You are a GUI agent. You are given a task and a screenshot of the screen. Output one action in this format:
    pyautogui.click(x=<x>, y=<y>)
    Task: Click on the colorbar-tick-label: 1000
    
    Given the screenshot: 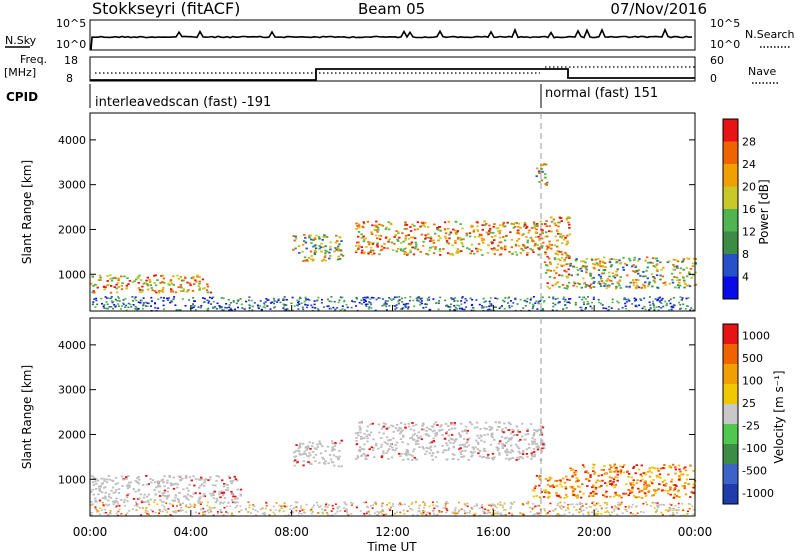 What is the action you would take?
    pyautogui.click(x=756, y=335)
    